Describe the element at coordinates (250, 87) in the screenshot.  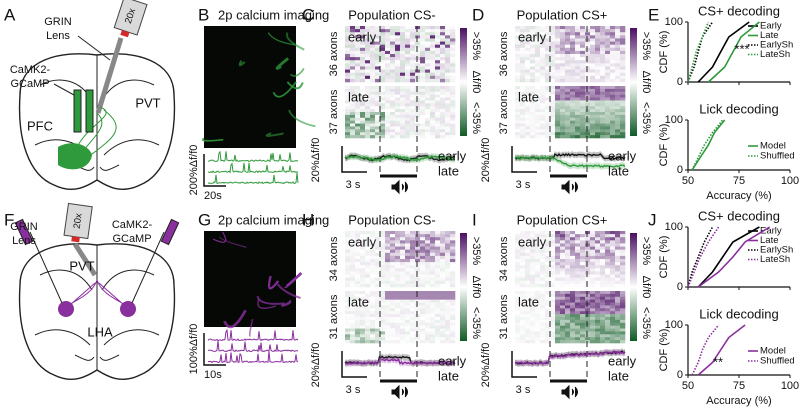
I see `micrograph` at that location.